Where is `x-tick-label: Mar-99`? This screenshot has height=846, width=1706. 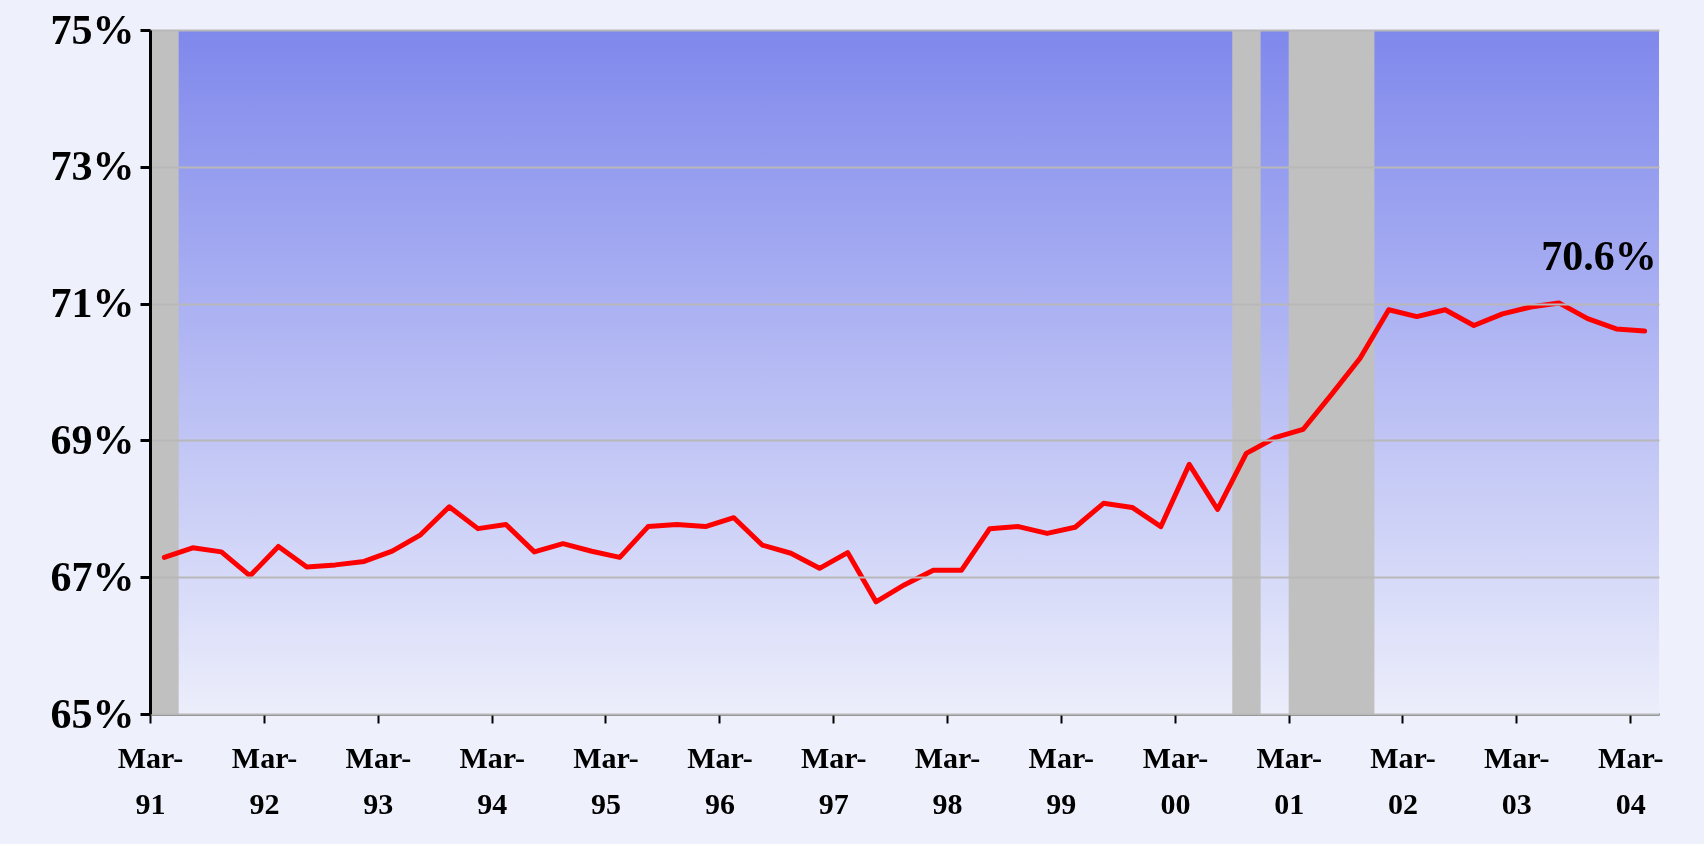
x-tick-label: Mar-99 is located at coordinates (1061, 780).